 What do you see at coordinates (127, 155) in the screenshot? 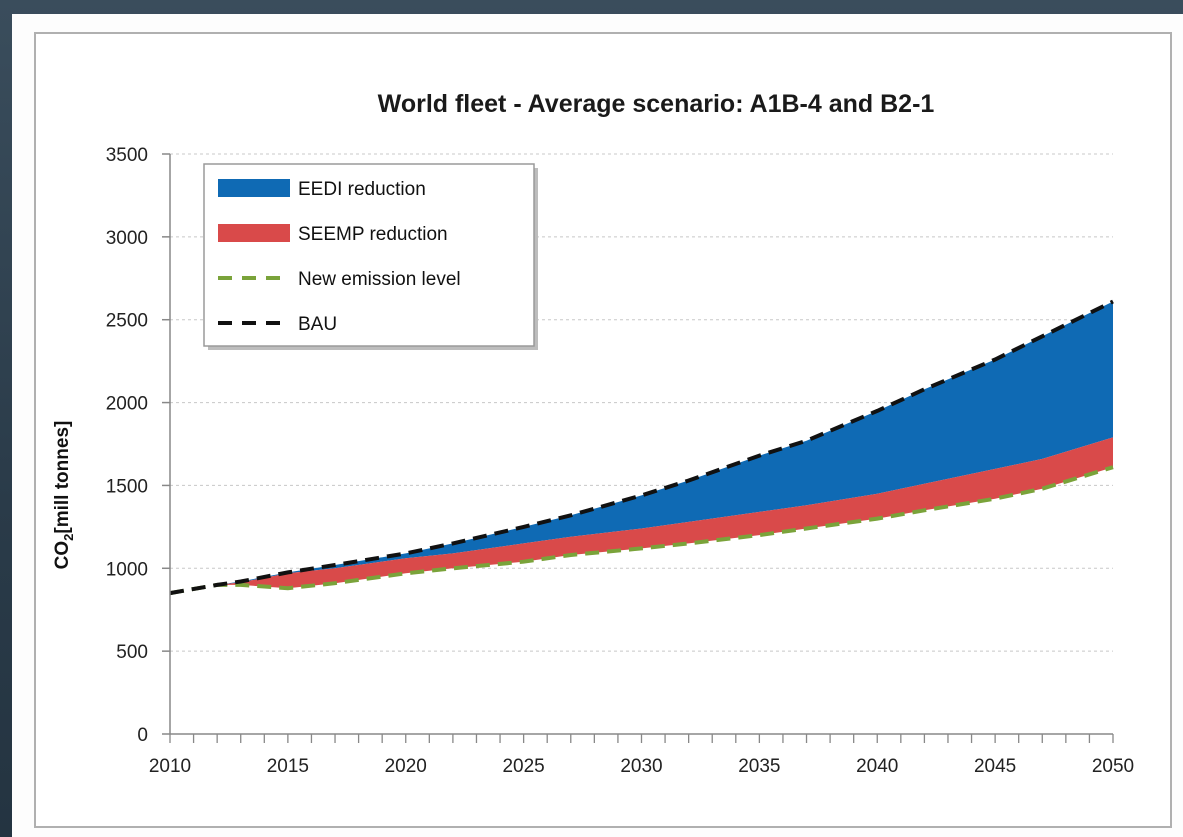
I see `y-tick-label-3500: 3500` at bounding box center [127, 155].